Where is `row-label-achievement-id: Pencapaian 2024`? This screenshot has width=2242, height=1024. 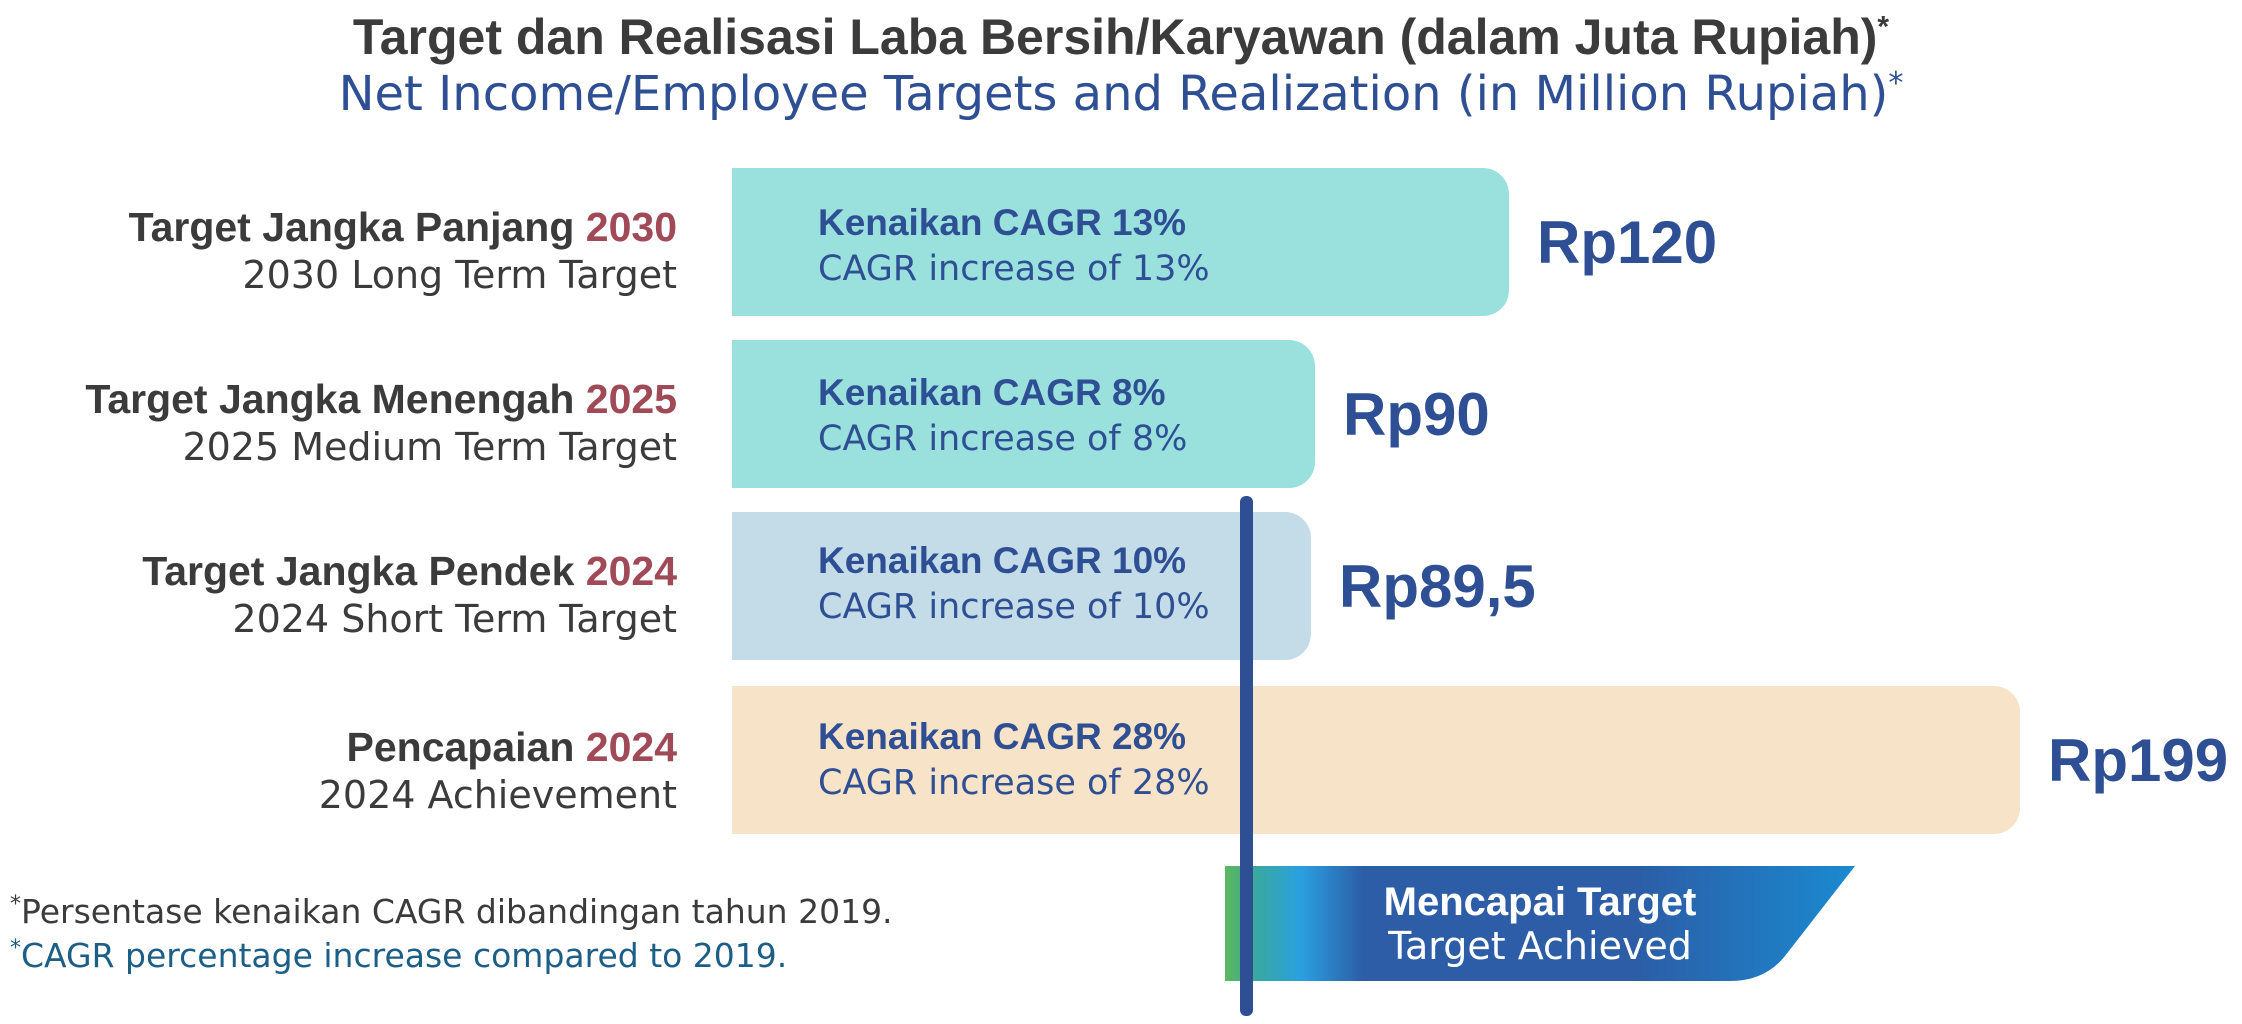
row-label-achievement-id: Pencapaian 2024 is located at coordinates (498, 747).